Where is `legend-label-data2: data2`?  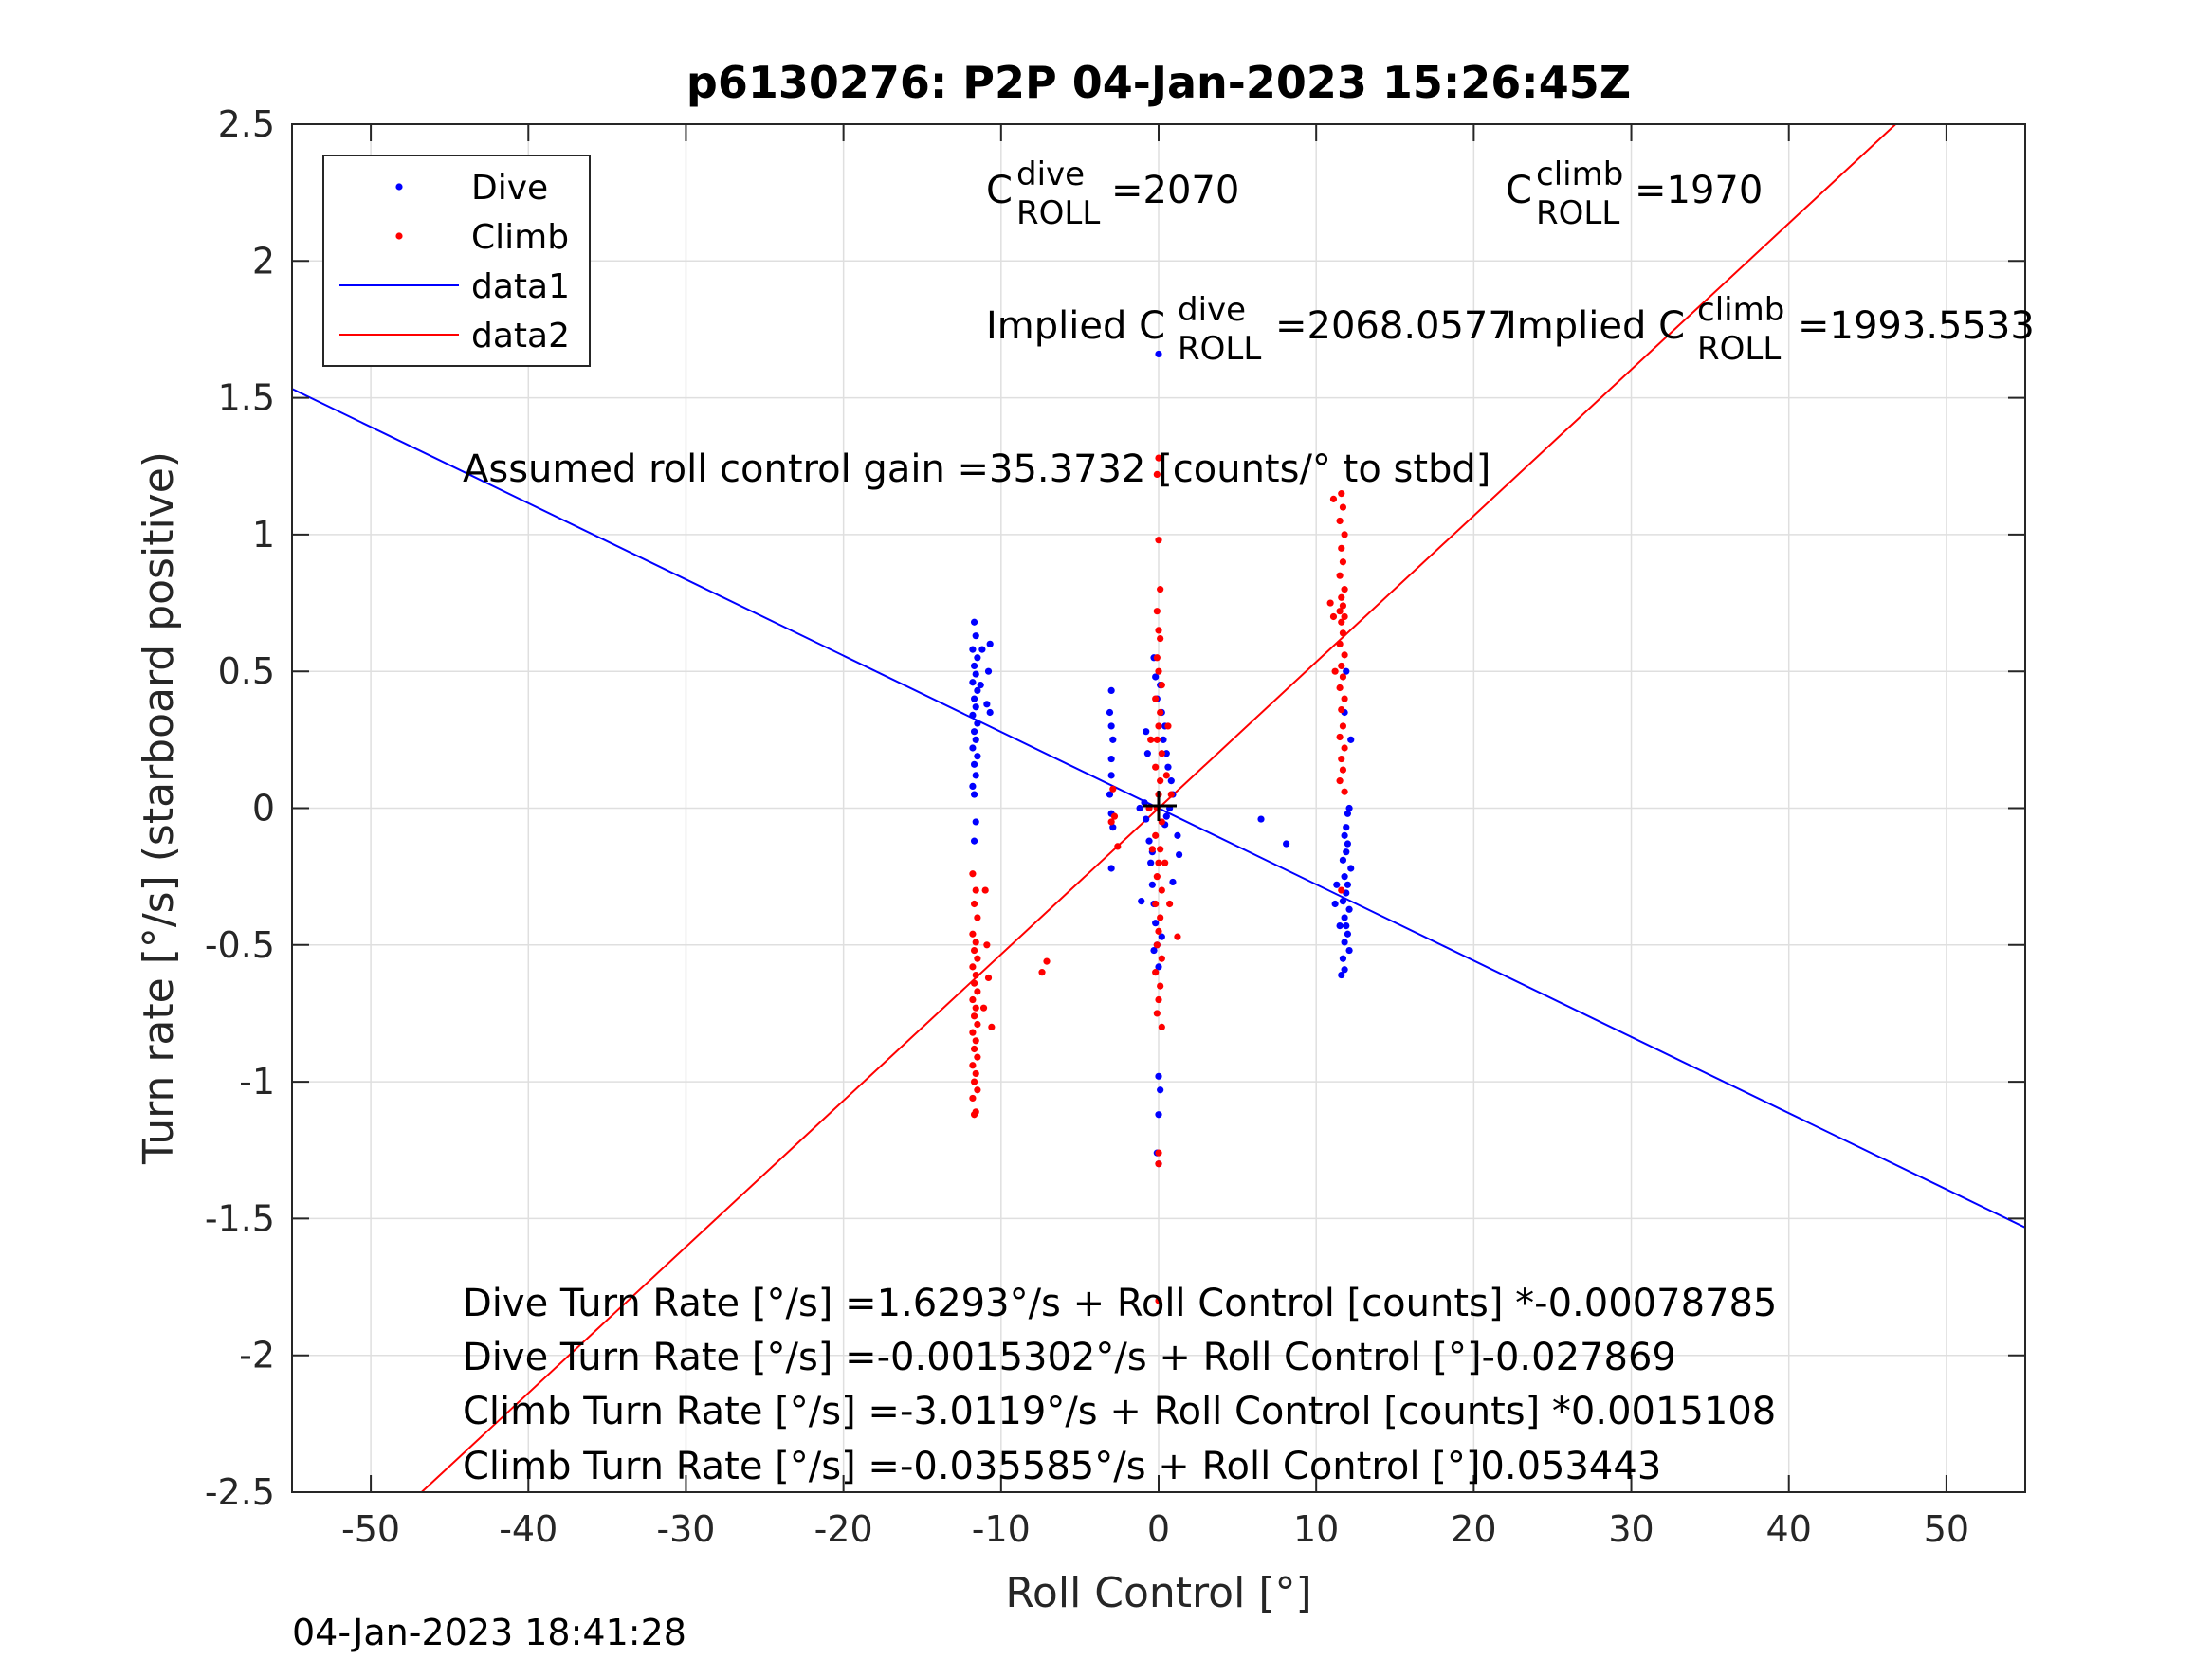
legend-label-data2: data2 is located at coordinates (520, 336).